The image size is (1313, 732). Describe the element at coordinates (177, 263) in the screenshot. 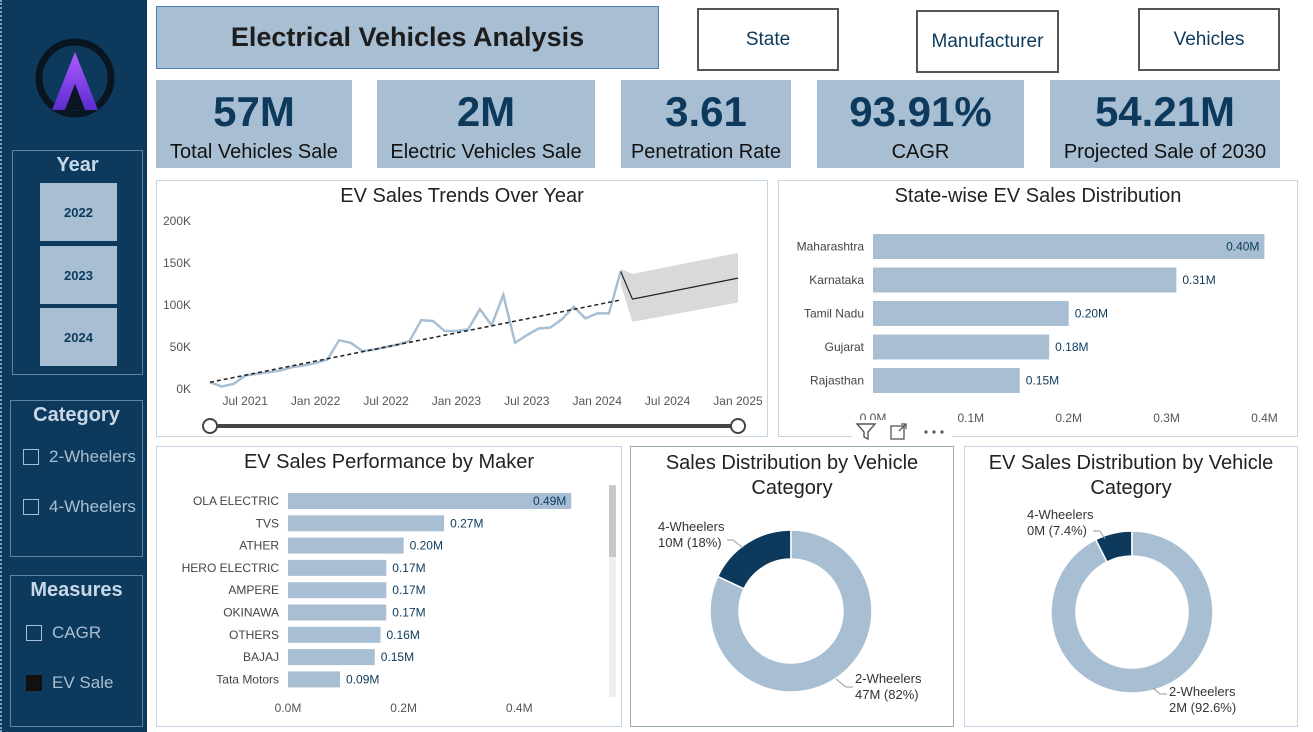

I see `y-tick-label: 150K` at that location.